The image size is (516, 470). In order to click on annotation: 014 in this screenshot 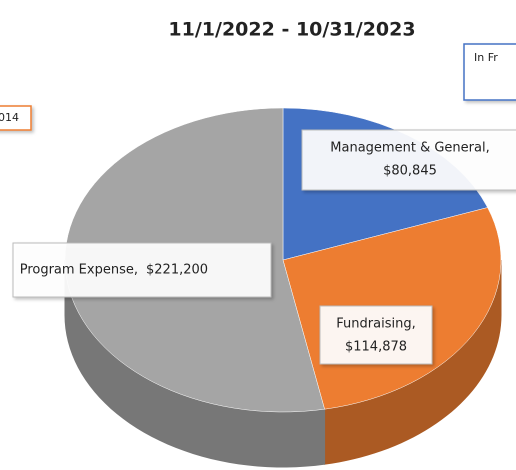, I will do `click(9, 117)`.